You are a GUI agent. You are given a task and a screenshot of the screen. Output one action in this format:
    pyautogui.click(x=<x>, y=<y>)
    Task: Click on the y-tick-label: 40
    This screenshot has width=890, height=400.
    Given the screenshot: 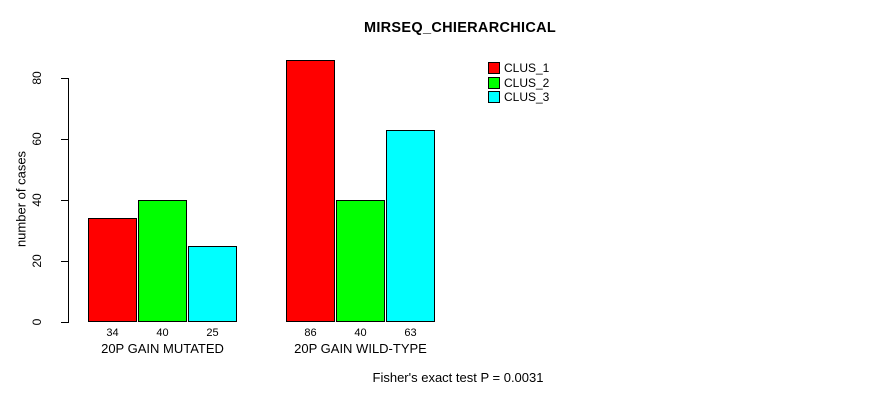 What is the action you would take?
    pyautogui.click(x=37, y=200)
    